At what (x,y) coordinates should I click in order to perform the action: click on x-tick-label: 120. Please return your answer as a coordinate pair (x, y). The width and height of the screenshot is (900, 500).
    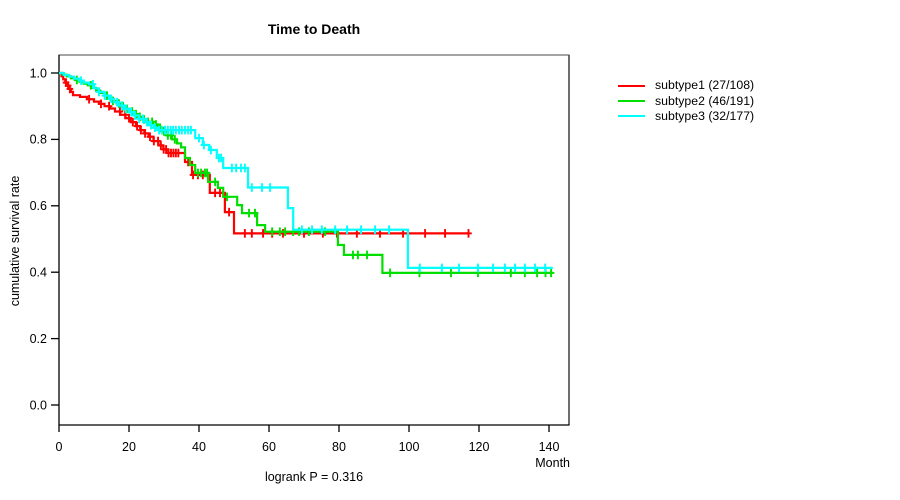
    Looking at the image, I should click on (479, 447).